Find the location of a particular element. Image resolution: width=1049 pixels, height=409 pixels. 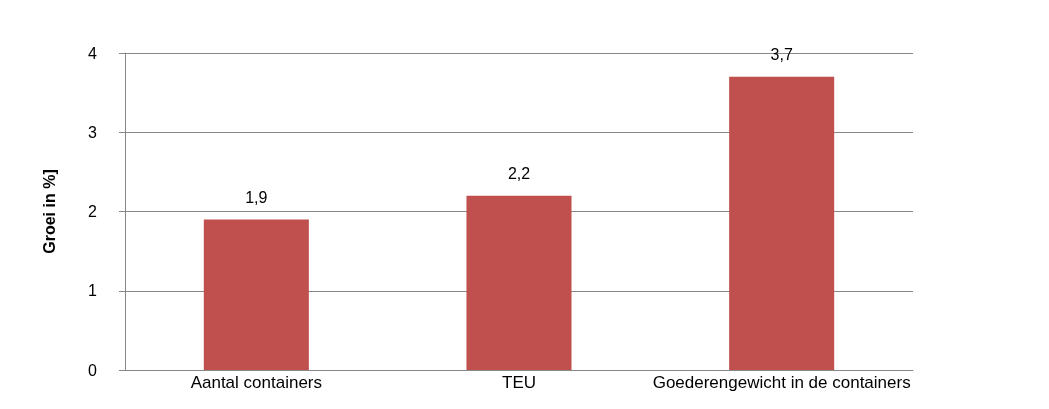

y-tick-label: 4 is located at coordinates (93, 53).